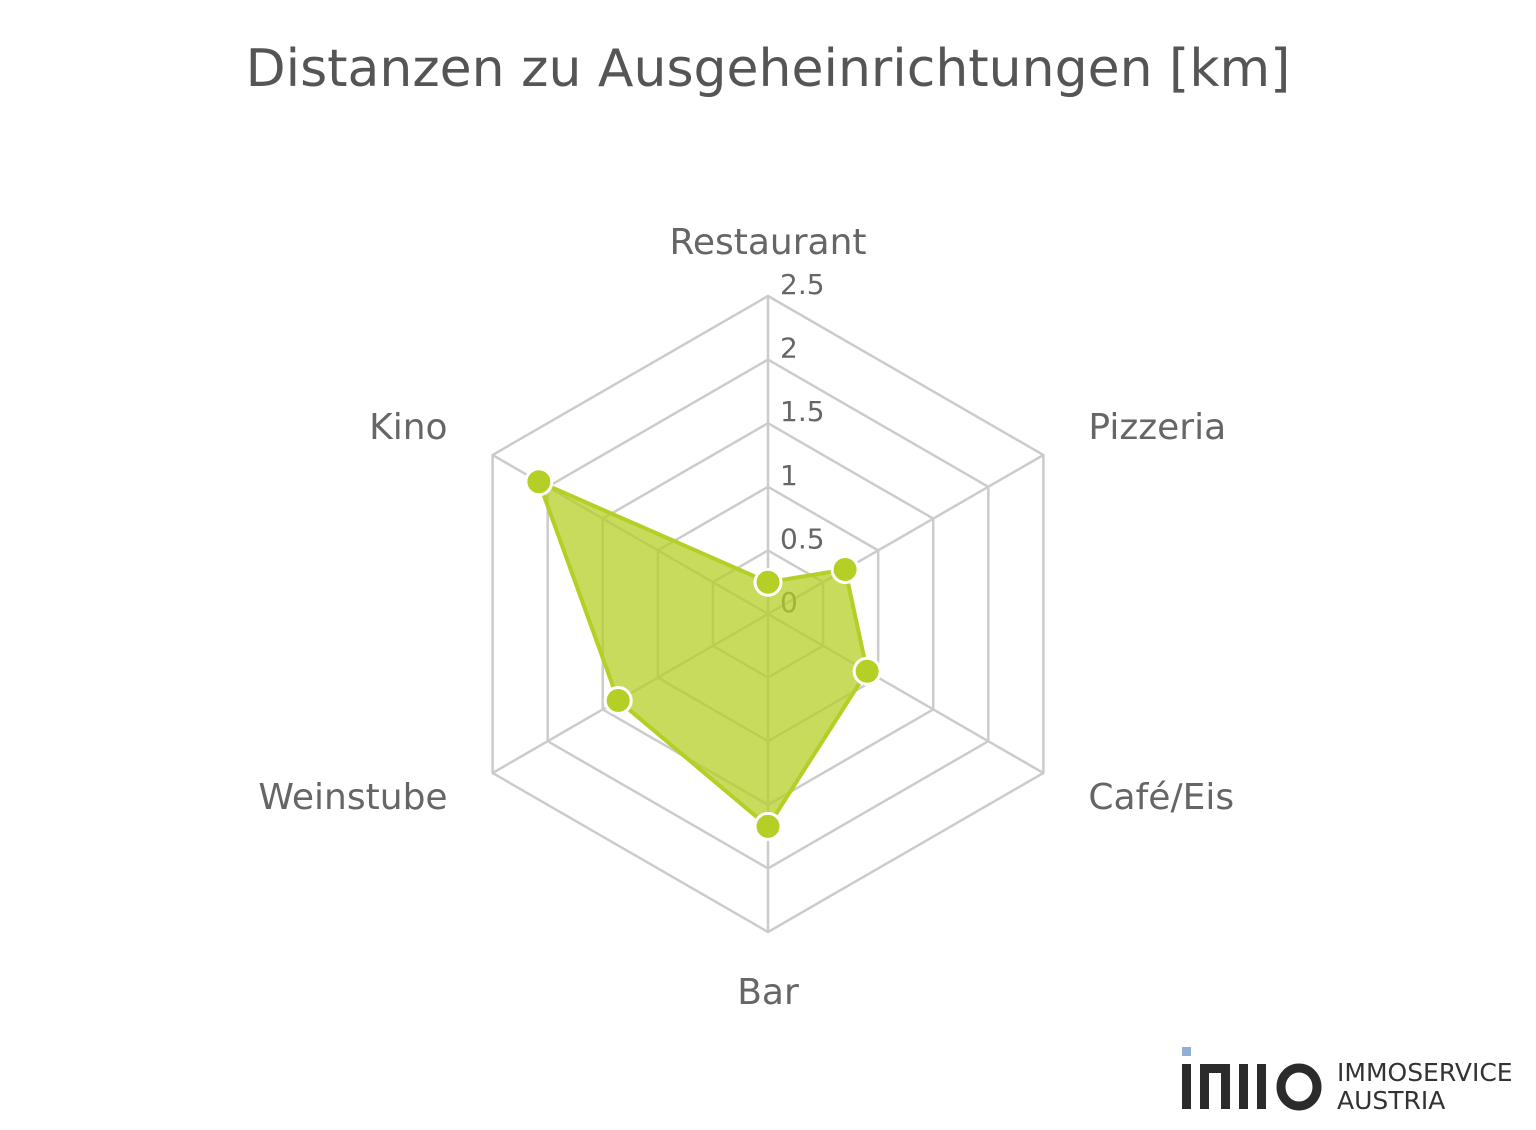  What do you see at coordinates (768, 69) in the screenshot?
I see `chart-title: Distanzen zu Ausgeheinrichtungen [km]` at bounding box center [768, 69].